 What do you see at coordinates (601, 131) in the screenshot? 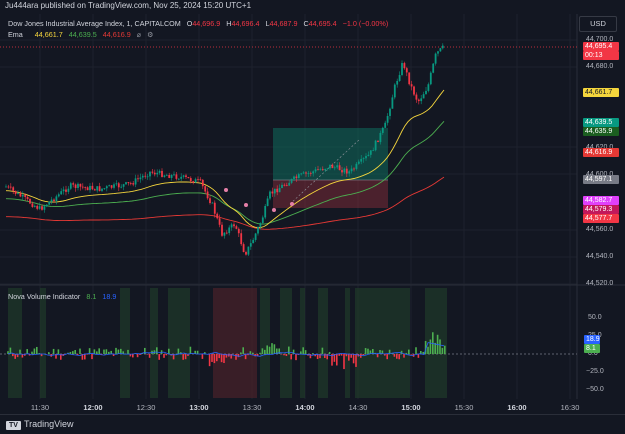
I see `target-badge: 44,635.9` at bounding box center [601, 131].